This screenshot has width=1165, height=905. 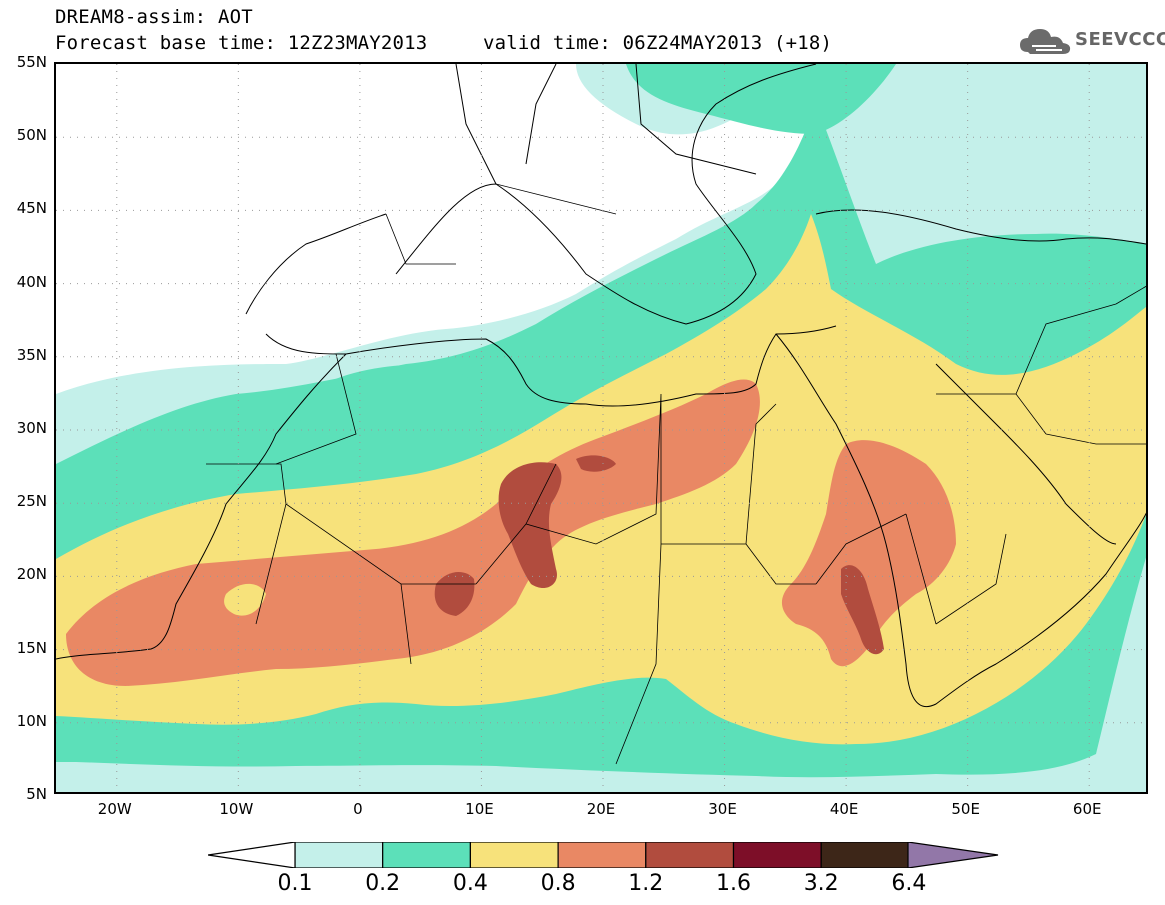 What do you see at coordinates (733, 883) in the screenshot?
I see `colorbar-label: 1.6` at bounding box center [733, 883].